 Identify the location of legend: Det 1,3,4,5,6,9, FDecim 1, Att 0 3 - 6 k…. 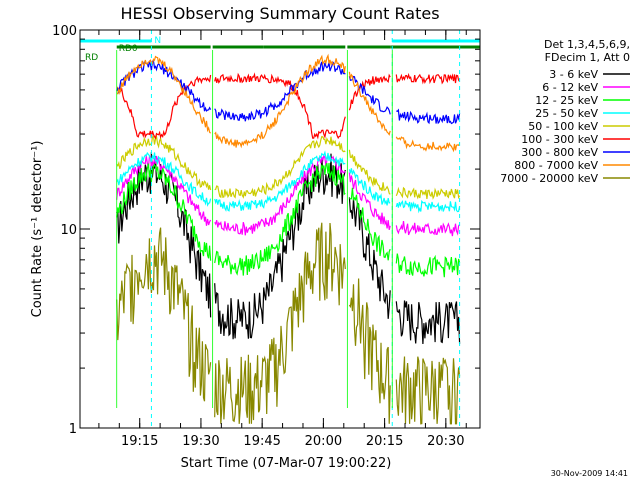
(565, 111).